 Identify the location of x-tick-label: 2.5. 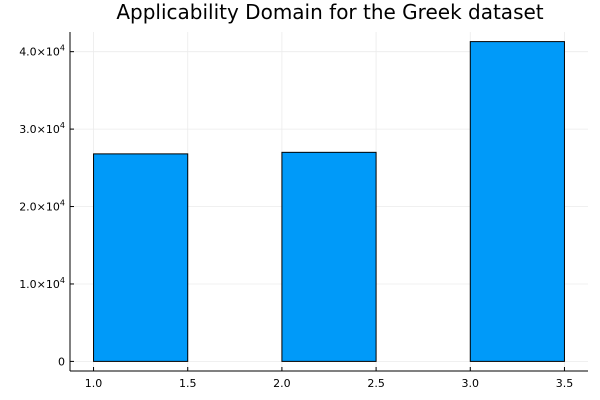
(376, 383).